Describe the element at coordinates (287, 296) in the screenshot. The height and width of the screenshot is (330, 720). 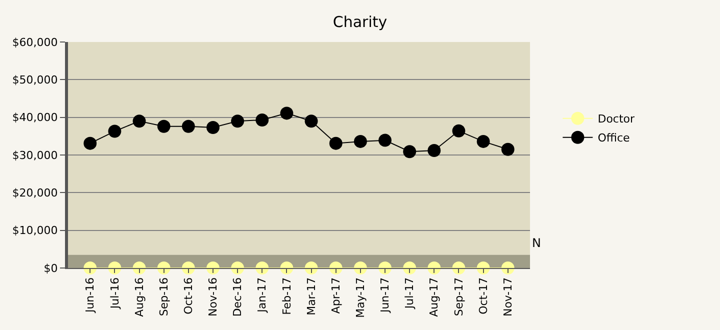
I see `x-tick-label: Feb-17` at that location.